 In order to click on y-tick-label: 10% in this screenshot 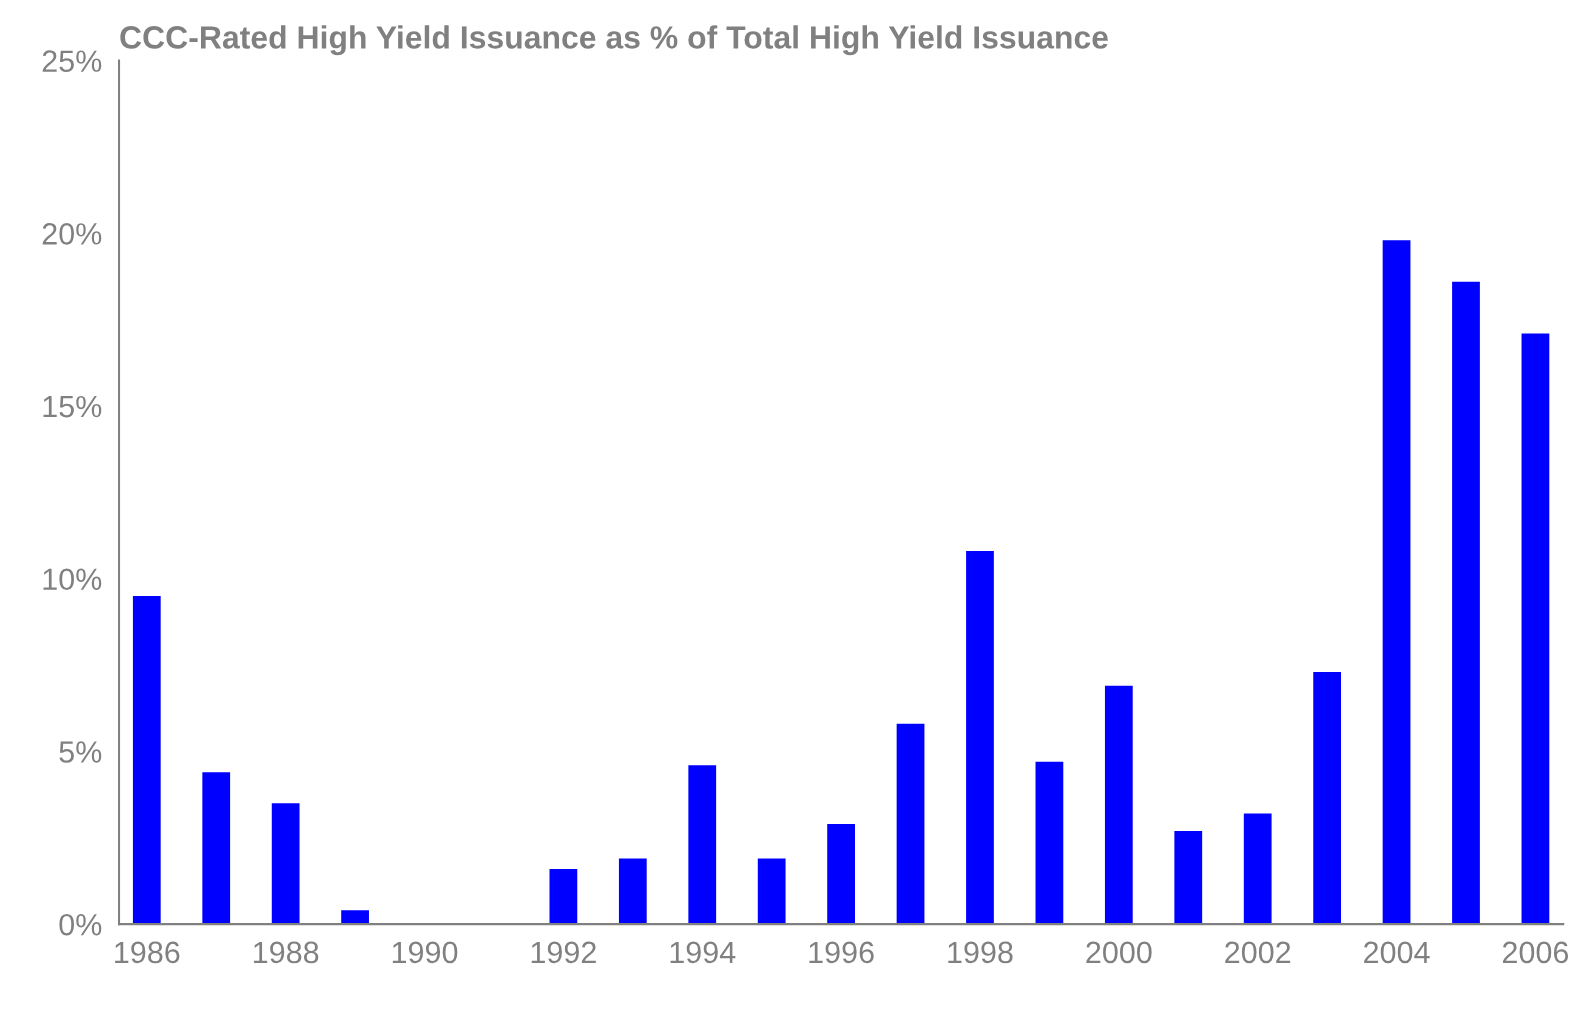, I will do `click(72, 579)`.